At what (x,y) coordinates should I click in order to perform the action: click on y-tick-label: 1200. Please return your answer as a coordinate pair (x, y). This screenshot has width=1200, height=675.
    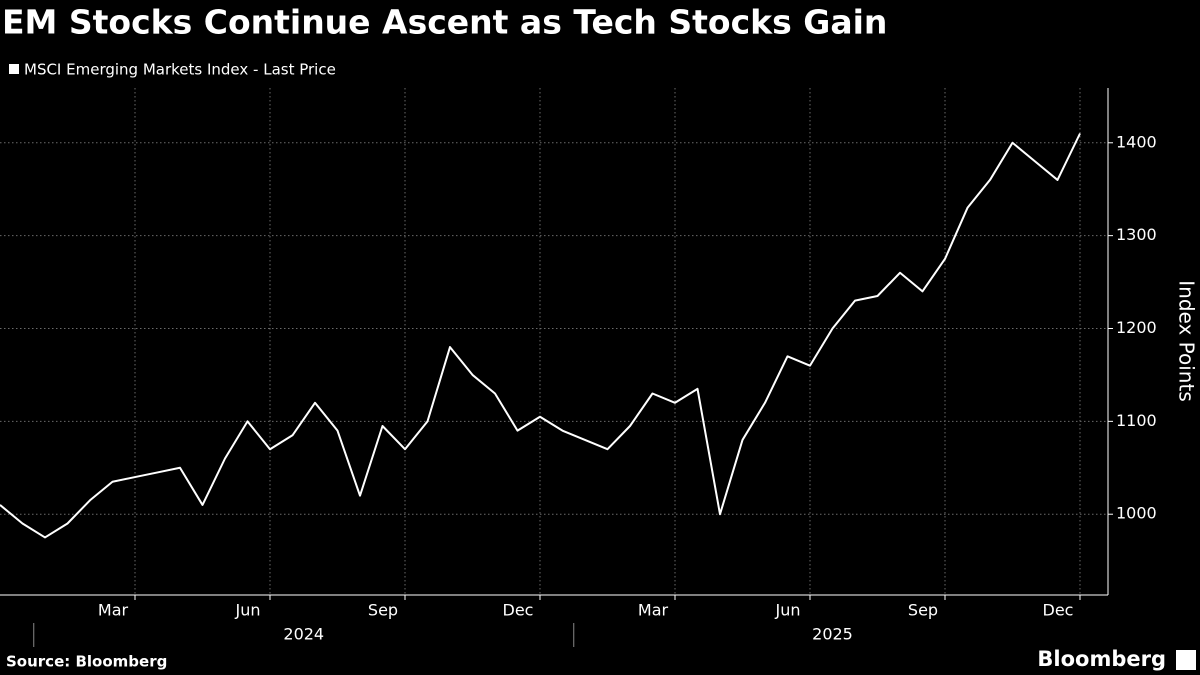
    Looking at the image, I should click on (1136, 327).